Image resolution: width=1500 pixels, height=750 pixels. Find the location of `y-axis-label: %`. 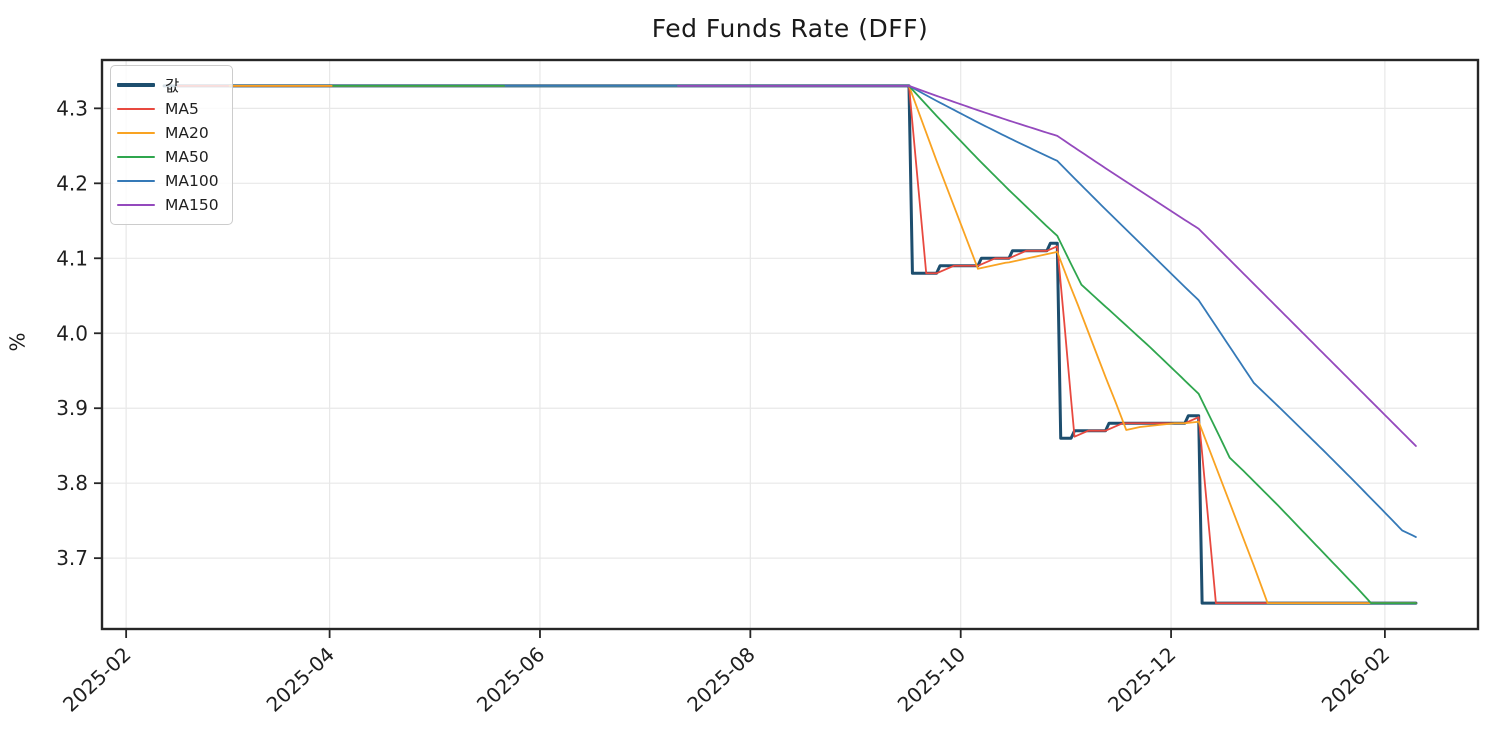

y-axis-label: % is located at coordinates (17, 342).